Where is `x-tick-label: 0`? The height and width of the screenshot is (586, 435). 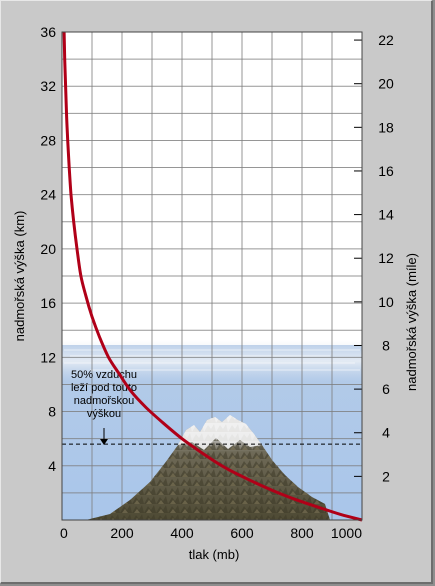 x-tick-label: 0 is located at coordinates (64, 533).